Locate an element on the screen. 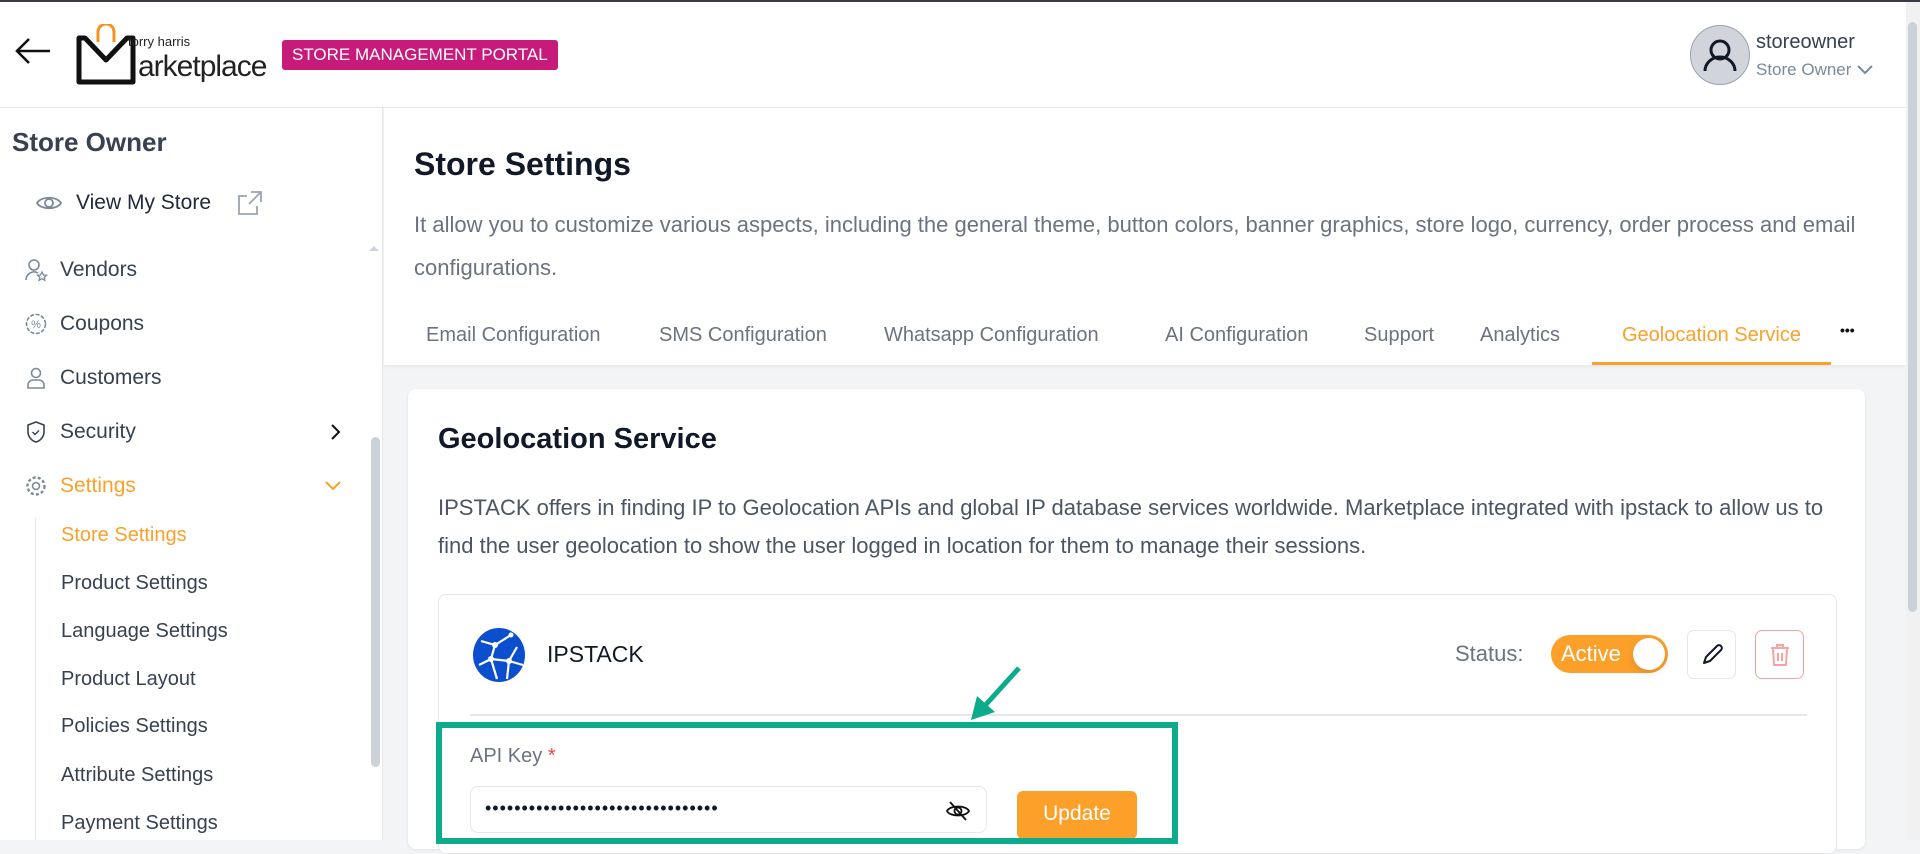 The height and width of the screenshot is (854, 1920). sidebar-item-coupons: % Coupons is located at coordinates (189, 324).